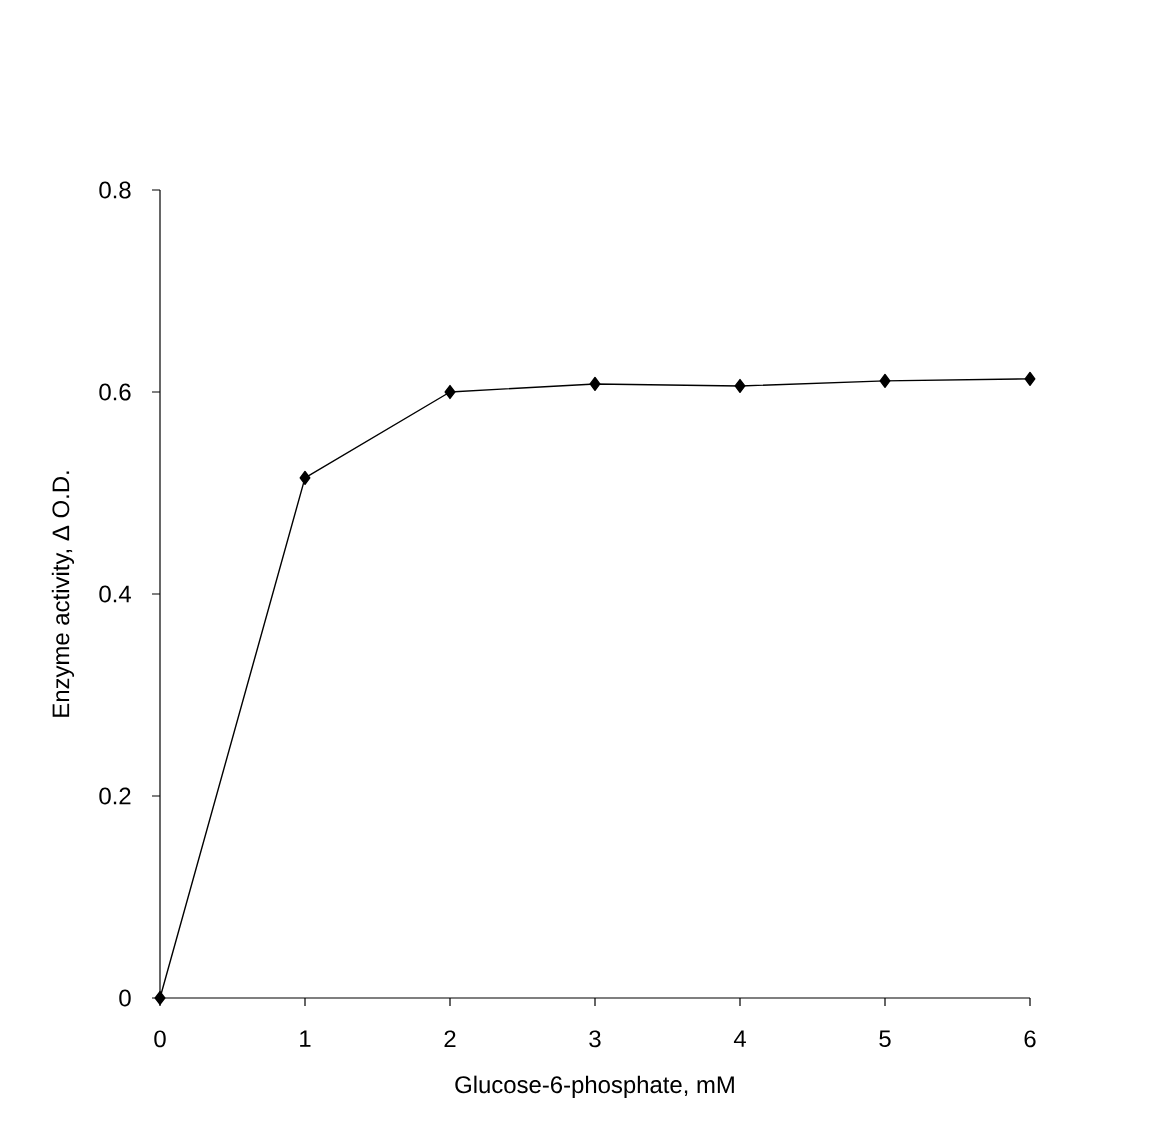 This screenshot has width=1159, height=1142. Describe the element at coordinates (739, 1038) in the screenshot. I see `x-tick-label: 4` at that location.